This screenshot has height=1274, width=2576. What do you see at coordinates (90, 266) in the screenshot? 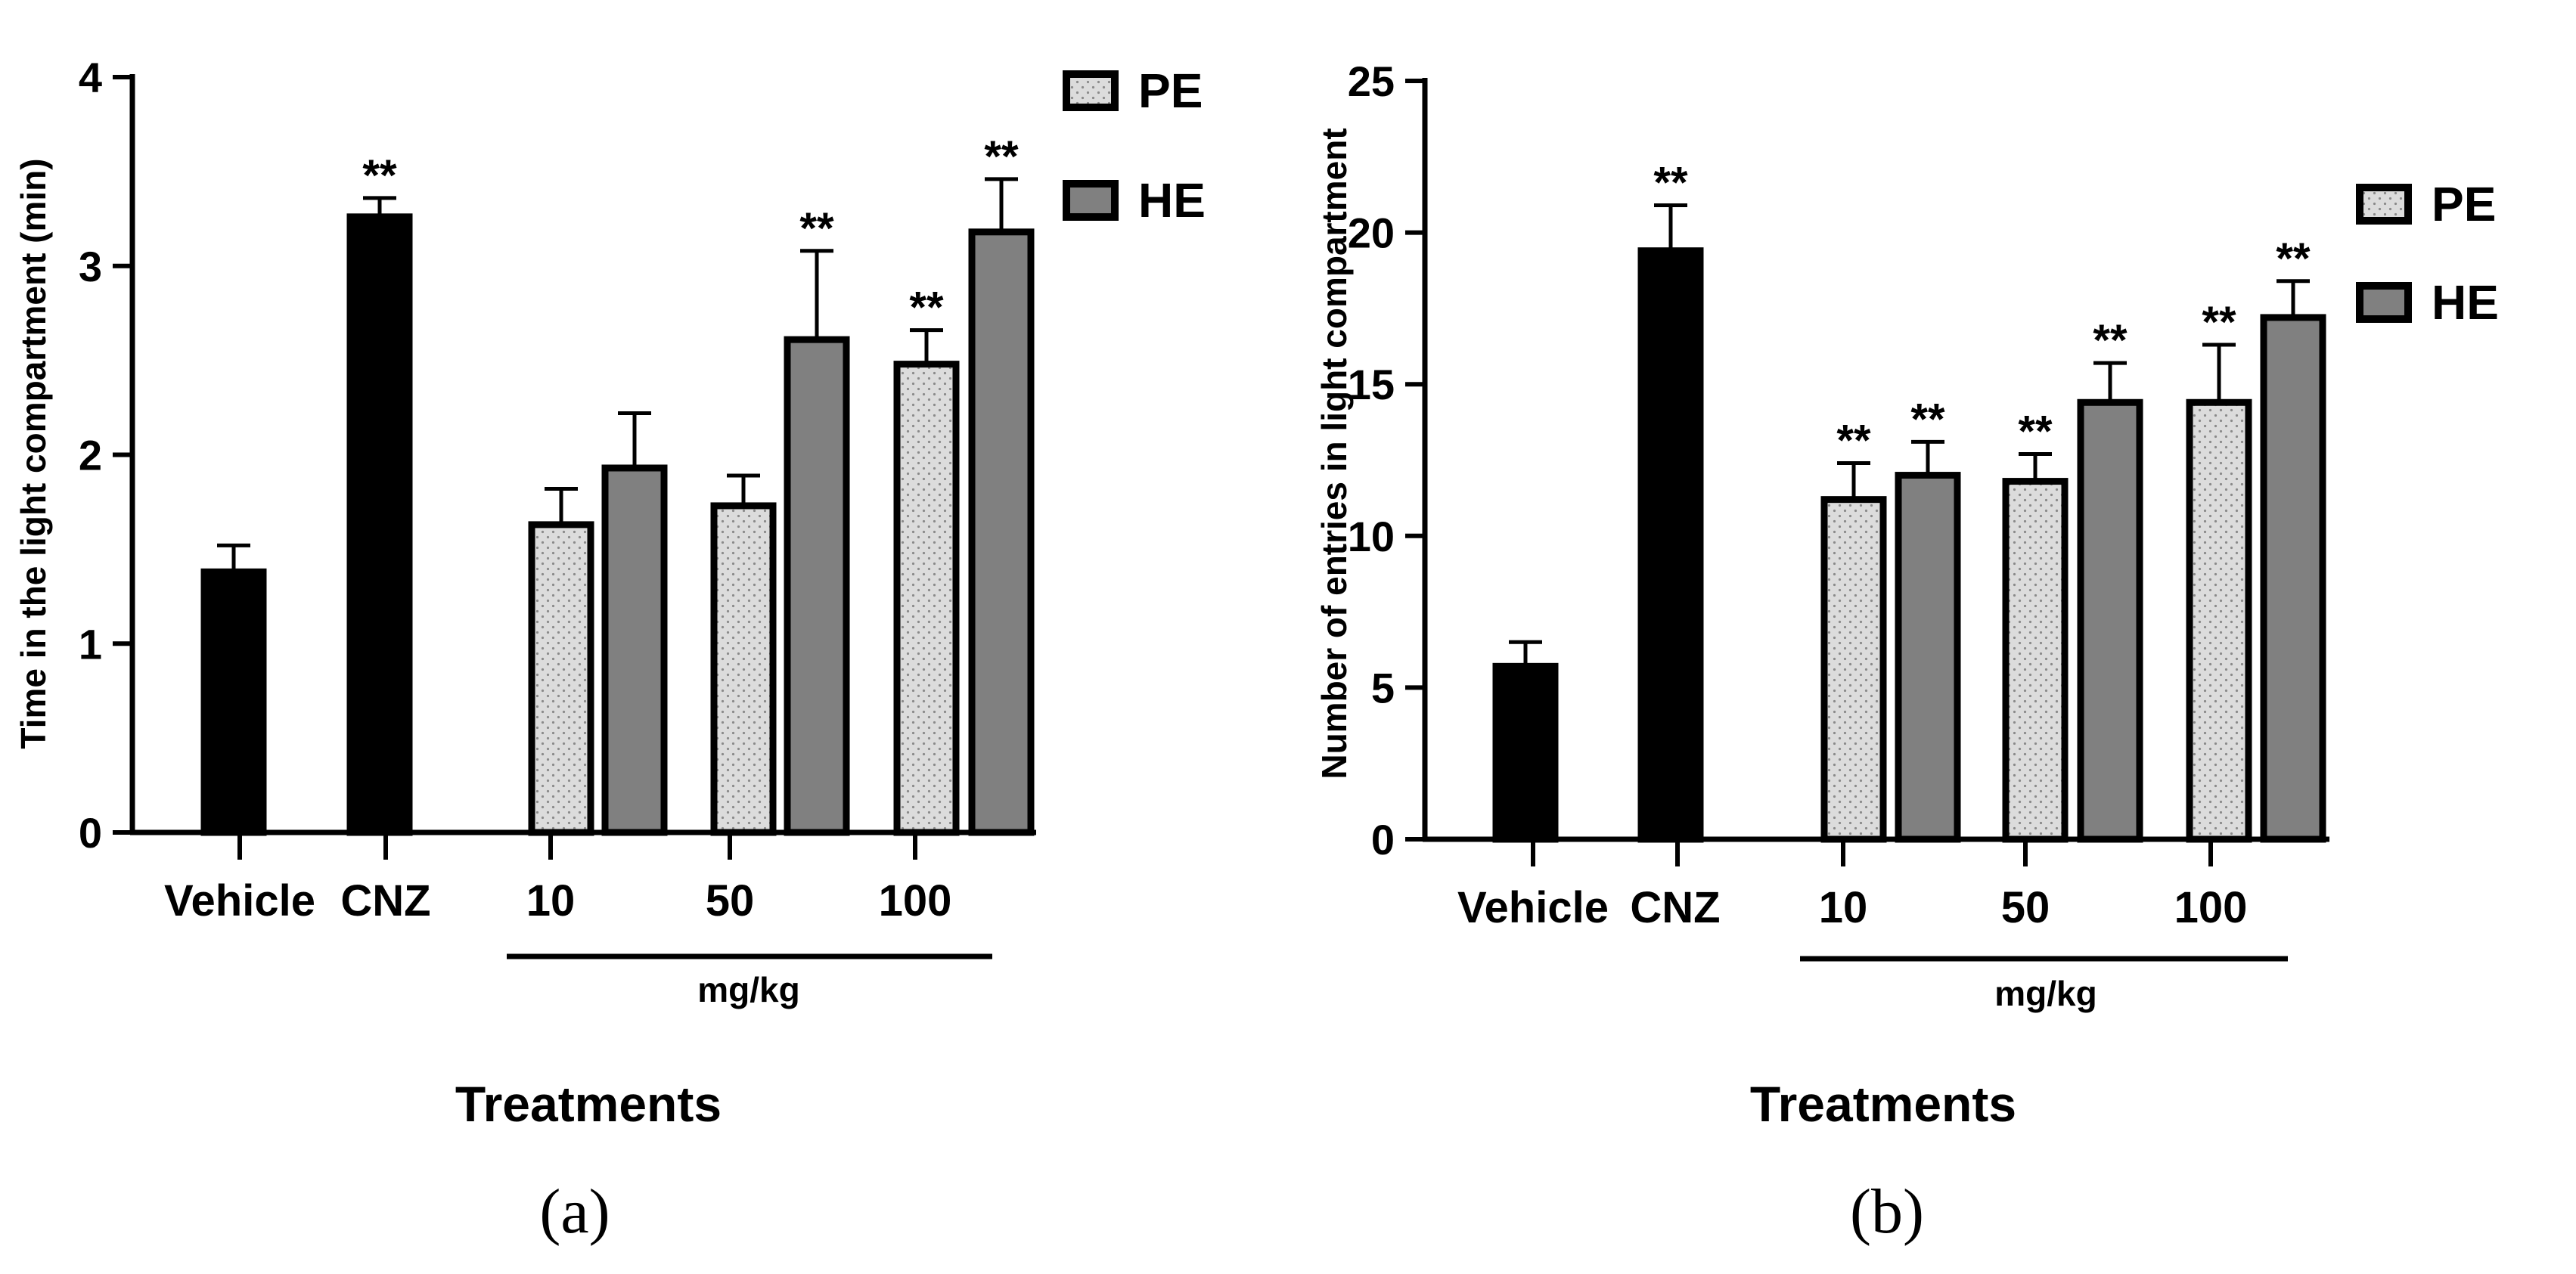
I see `y-tick-label: 3` at bounding box center [90, 266].